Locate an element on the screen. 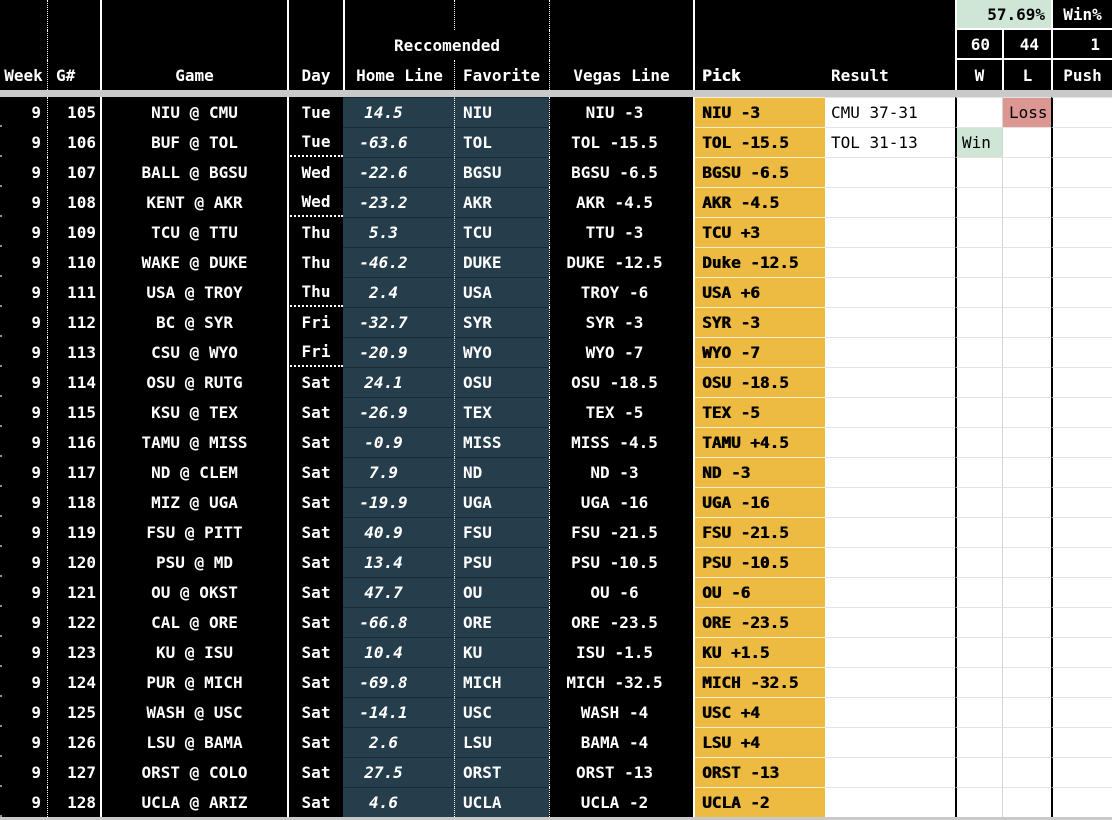  cell-vegas-line: FSU -21.5 is located at coordinates (621, 532).